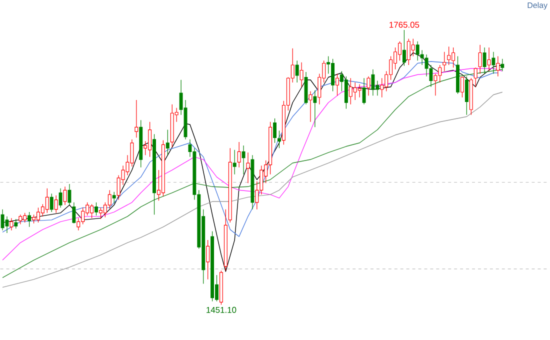 Image resolution: width=550 pixels, height=340 pixels. I want to click on annotation: 1765.05, so click(405, 25).